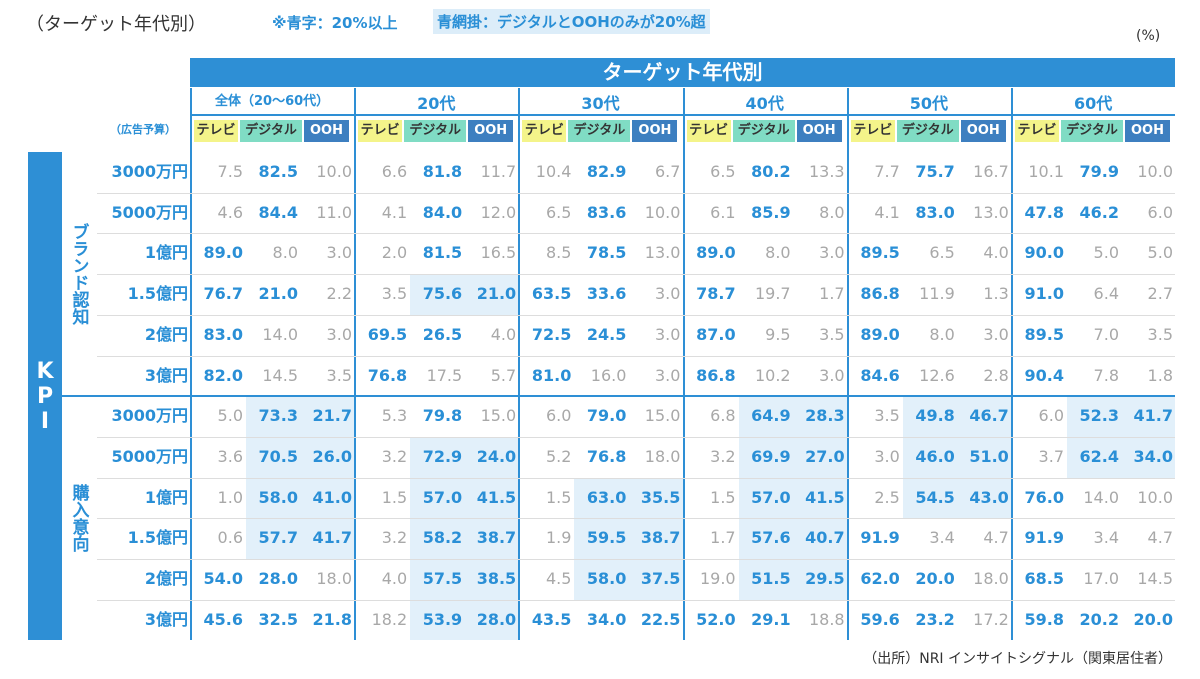 The height and width of the screenshot is (679, 1200). Describe the element at coordinates (442, 334) in the screenshot. I see `cell: 26.5` at that location.